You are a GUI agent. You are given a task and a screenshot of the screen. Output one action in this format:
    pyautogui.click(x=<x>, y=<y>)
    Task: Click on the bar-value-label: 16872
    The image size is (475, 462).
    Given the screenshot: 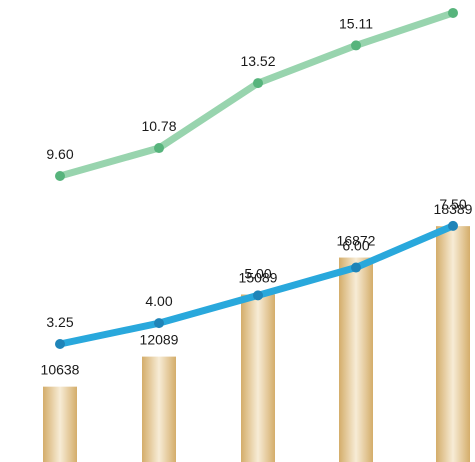 What is the action you would take?
    pyautogui.click(x=356, y=241)
    